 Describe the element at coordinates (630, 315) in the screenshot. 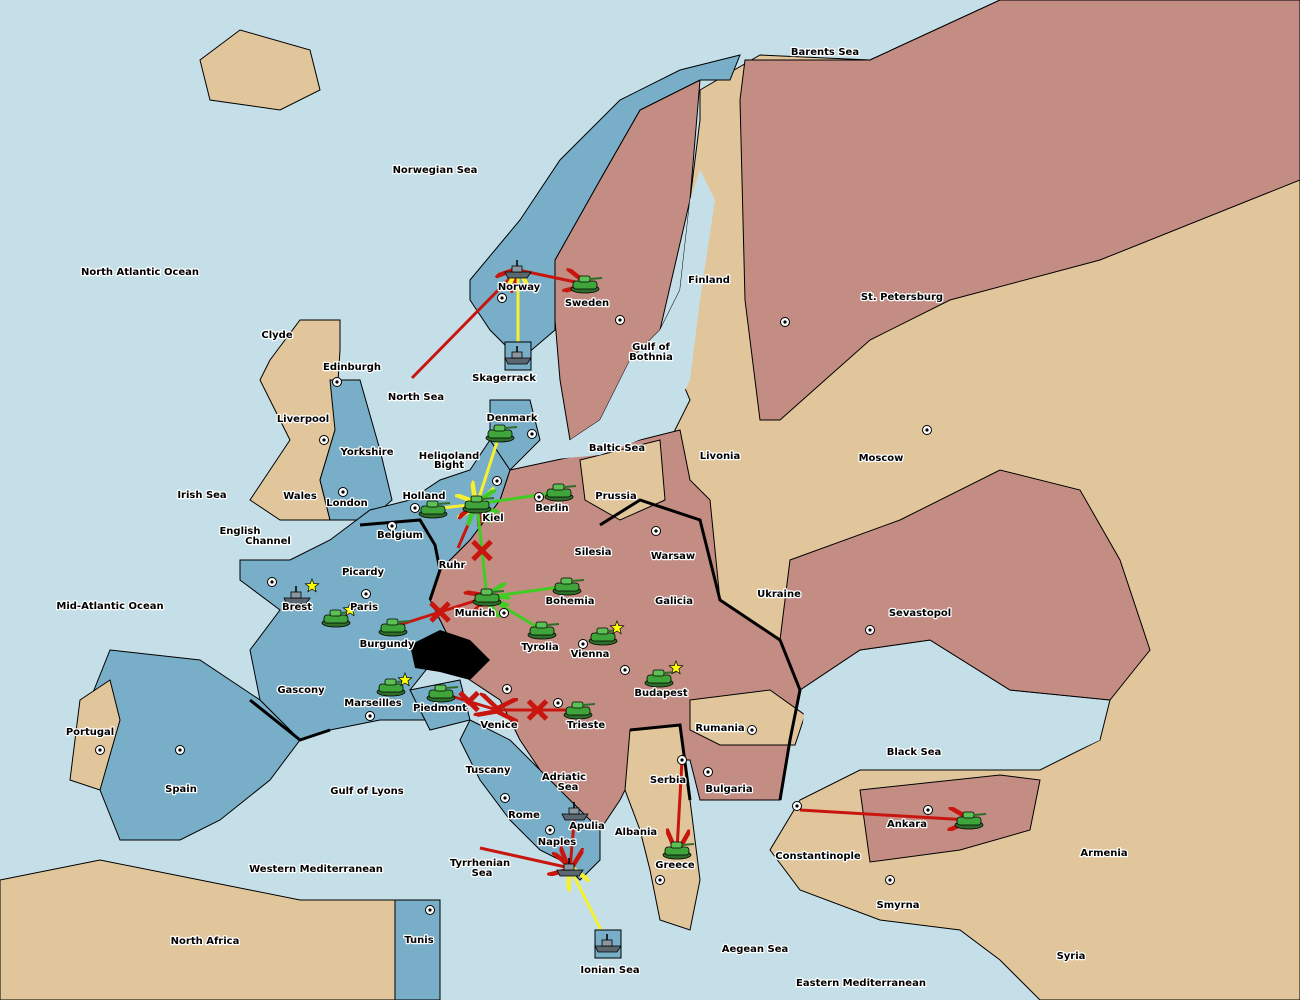

I see `baltic-sea-water` at that location.